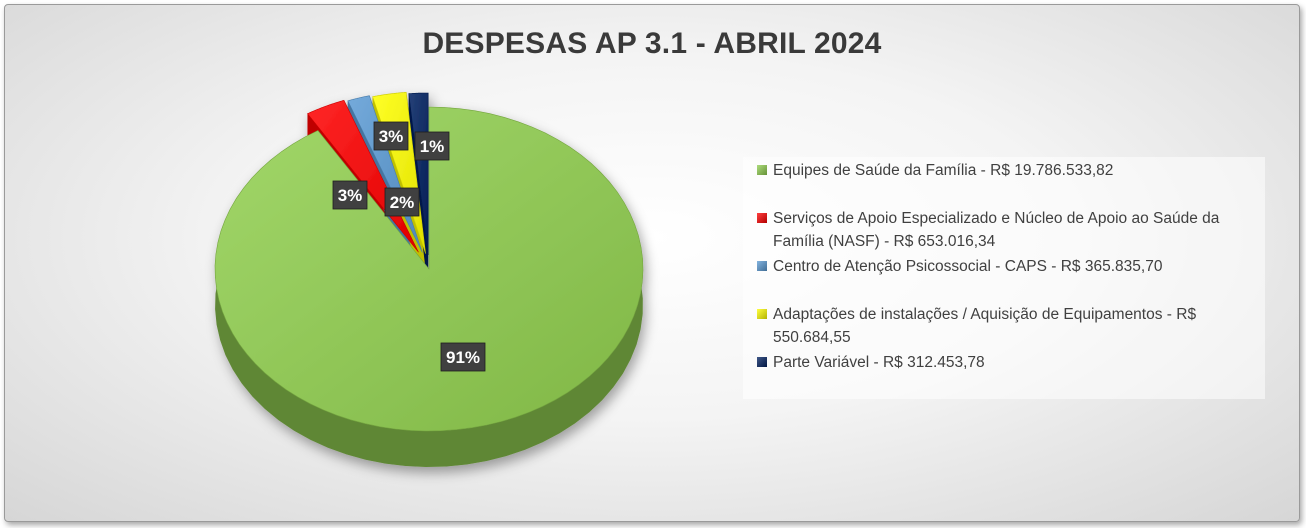 The image size is (1306, 528). What do you see at coordinates (879, 362) in the screenshot?
I see `legend-label: Parte Variável - R$ 312.453,78` at bounding box center [879, 362].